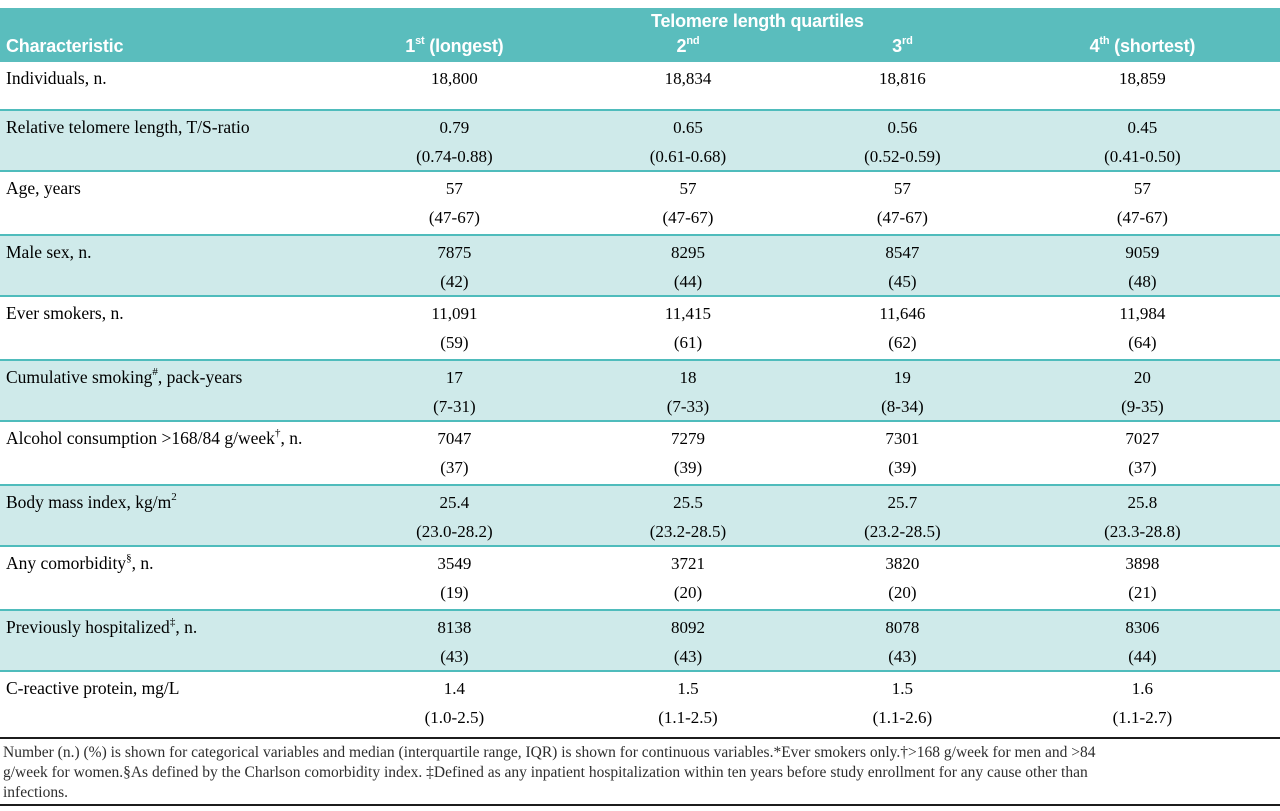  Describe the element at coordinates (1142, 252) in the screenshot. I see `value-main: 9059` at that location.